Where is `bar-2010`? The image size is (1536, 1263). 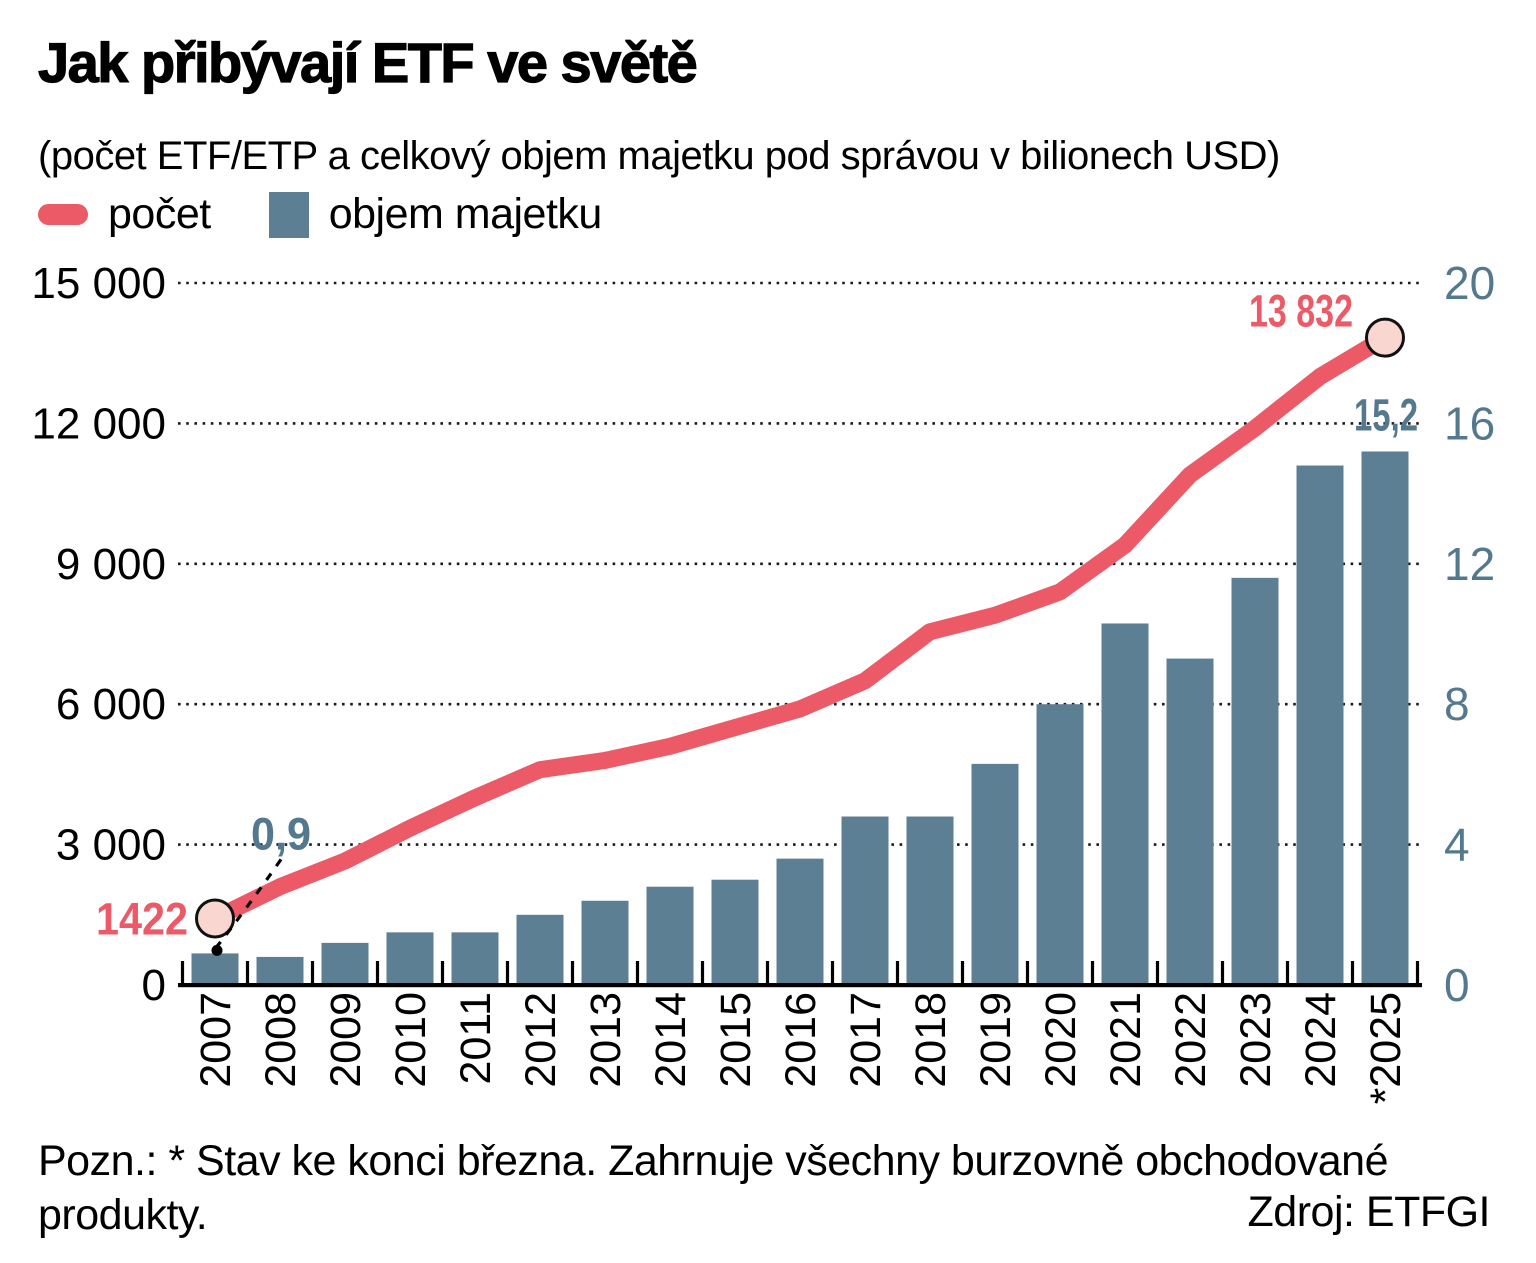 bar-2010 is located at coordinates (410, 959).